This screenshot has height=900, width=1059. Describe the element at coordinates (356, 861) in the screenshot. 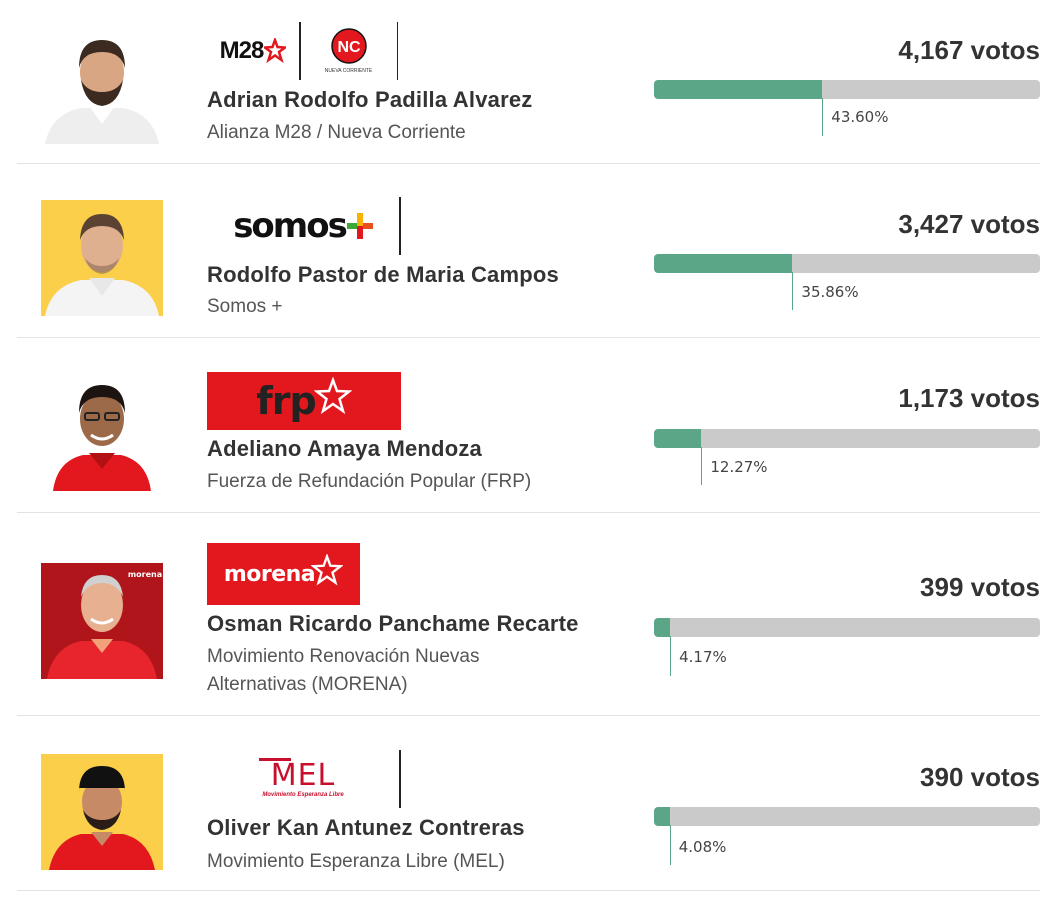

I see `party-name: Movimiento Esperanza Libre (MEL)` at that location.